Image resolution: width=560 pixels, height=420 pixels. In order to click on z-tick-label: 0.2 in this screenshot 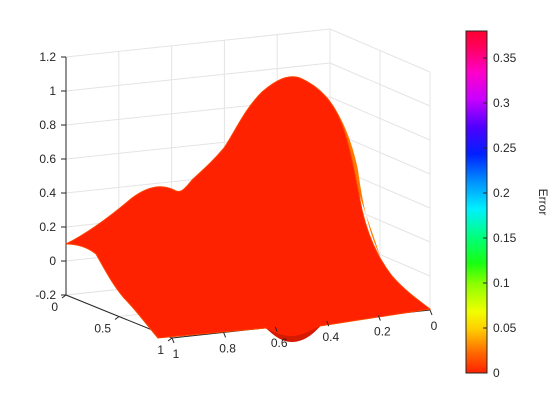, I will do `click(47, 227)`.